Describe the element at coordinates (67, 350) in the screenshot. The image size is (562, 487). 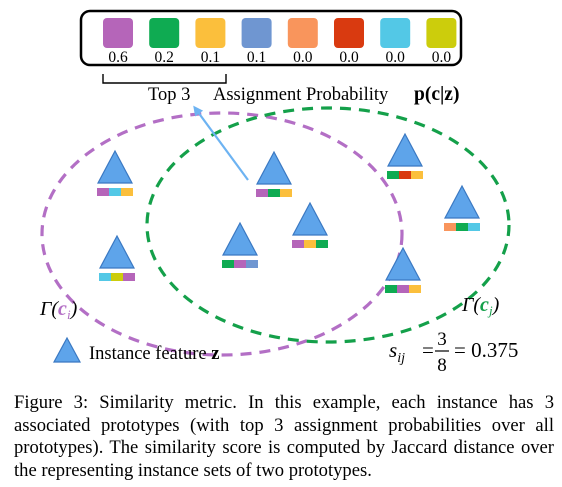
I see `triangle-legend-icon` at that location.